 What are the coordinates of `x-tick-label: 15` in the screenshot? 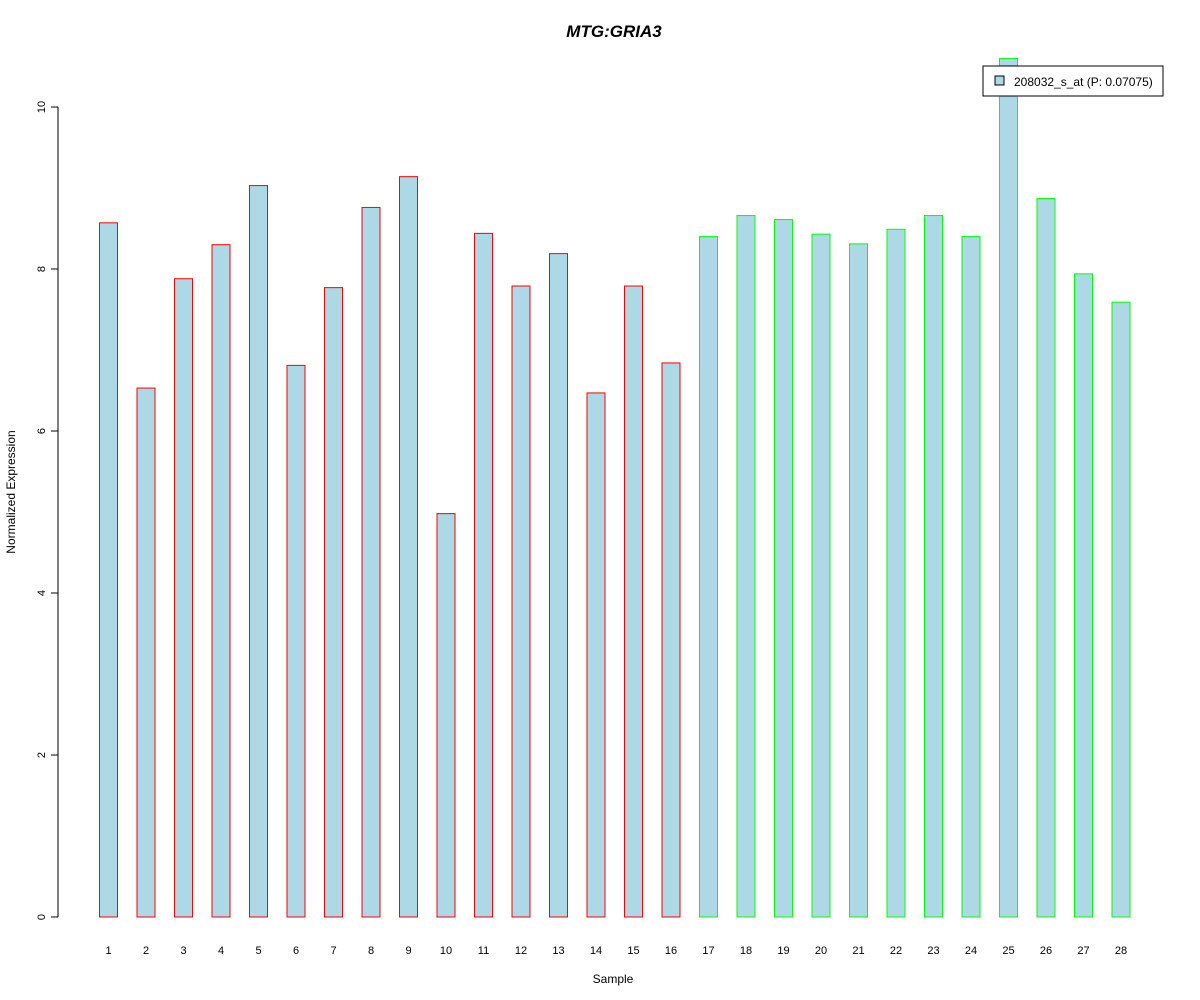 It's located at (633, 951).